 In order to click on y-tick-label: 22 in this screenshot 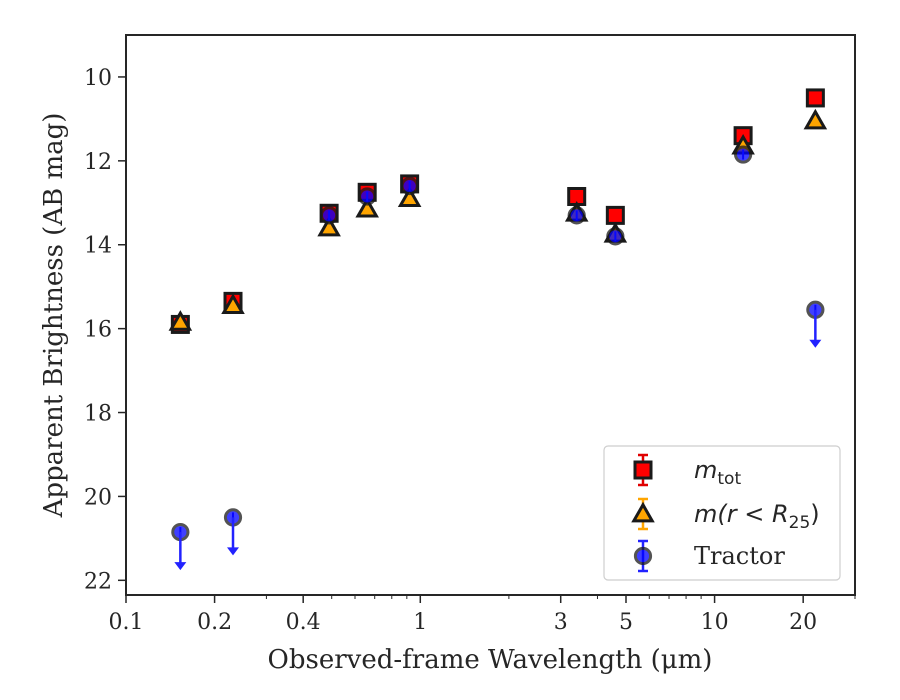, I will do `click(98, 581)`.